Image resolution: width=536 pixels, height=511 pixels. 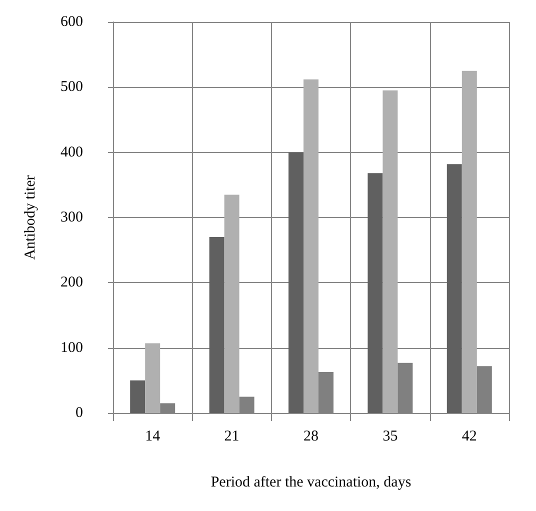 I want to click on y-axis-title: Antibody titer, so click(x=30, y=217).